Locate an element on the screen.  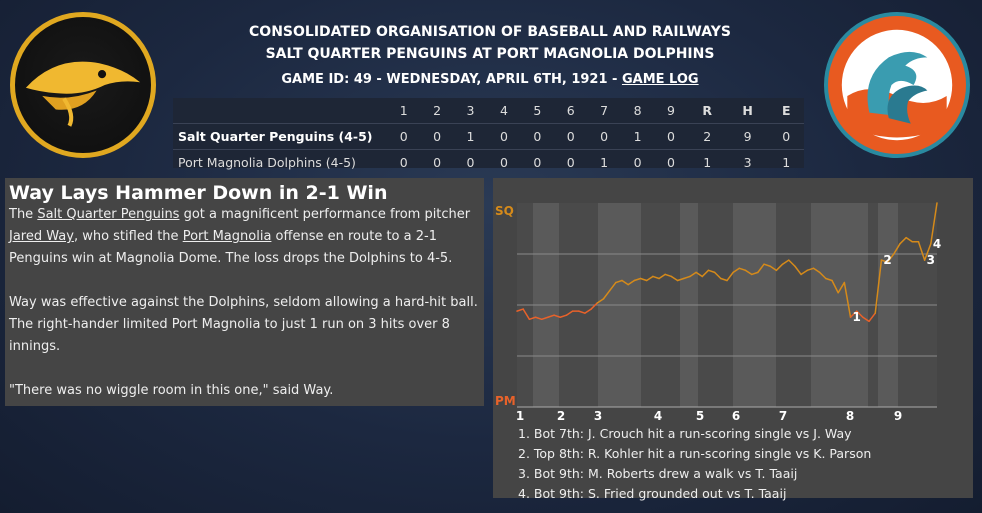
inning-label: 6 is located at coordinates (736, 416).